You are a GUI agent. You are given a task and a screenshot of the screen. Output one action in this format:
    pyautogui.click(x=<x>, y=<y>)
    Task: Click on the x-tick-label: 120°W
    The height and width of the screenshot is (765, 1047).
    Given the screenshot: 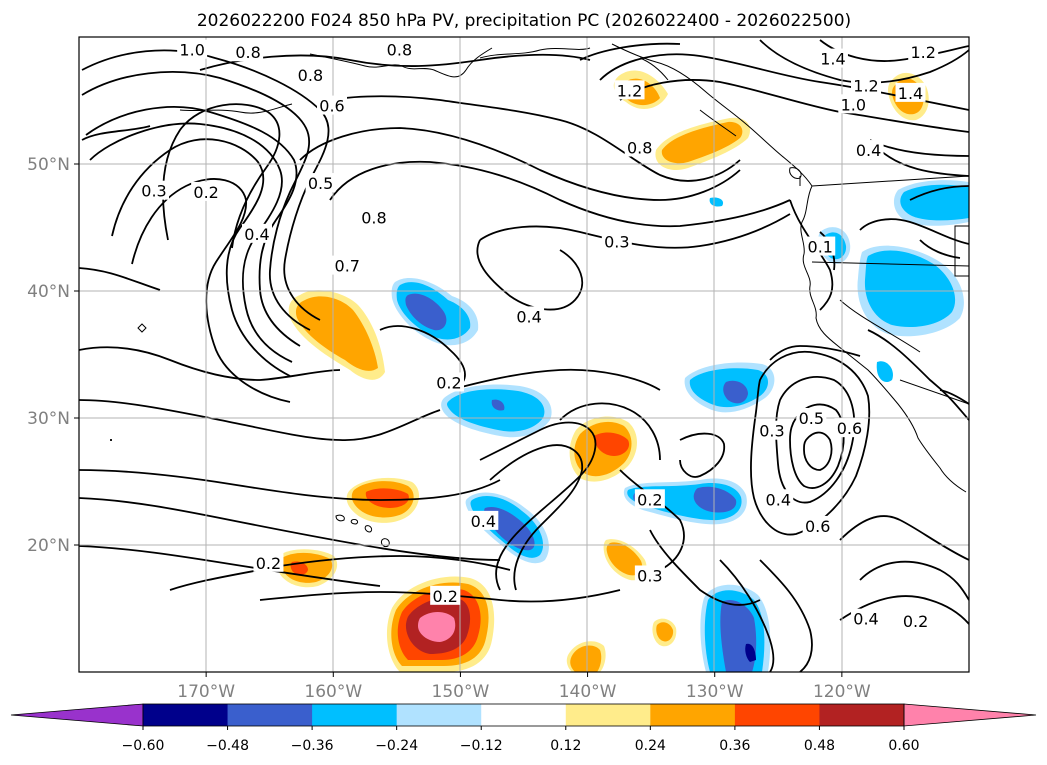 What is the action you would take?
    pyautogui.click(x=842, y=692)
    